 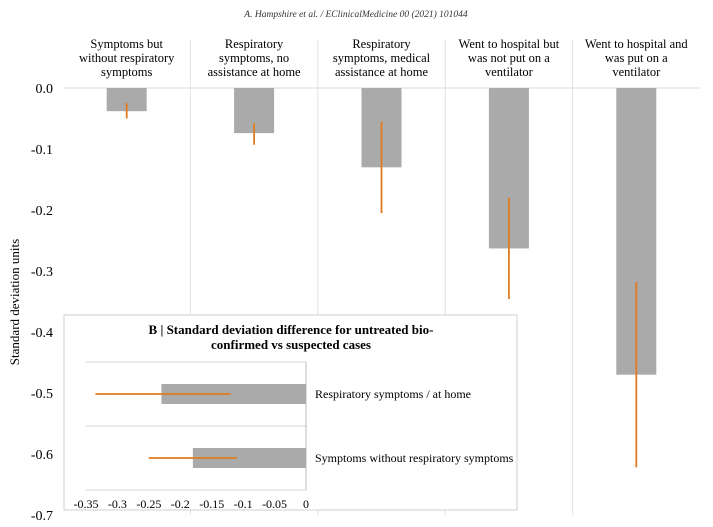 I want to click on y-tick-label: -0.4, so click(x=42, y=333).